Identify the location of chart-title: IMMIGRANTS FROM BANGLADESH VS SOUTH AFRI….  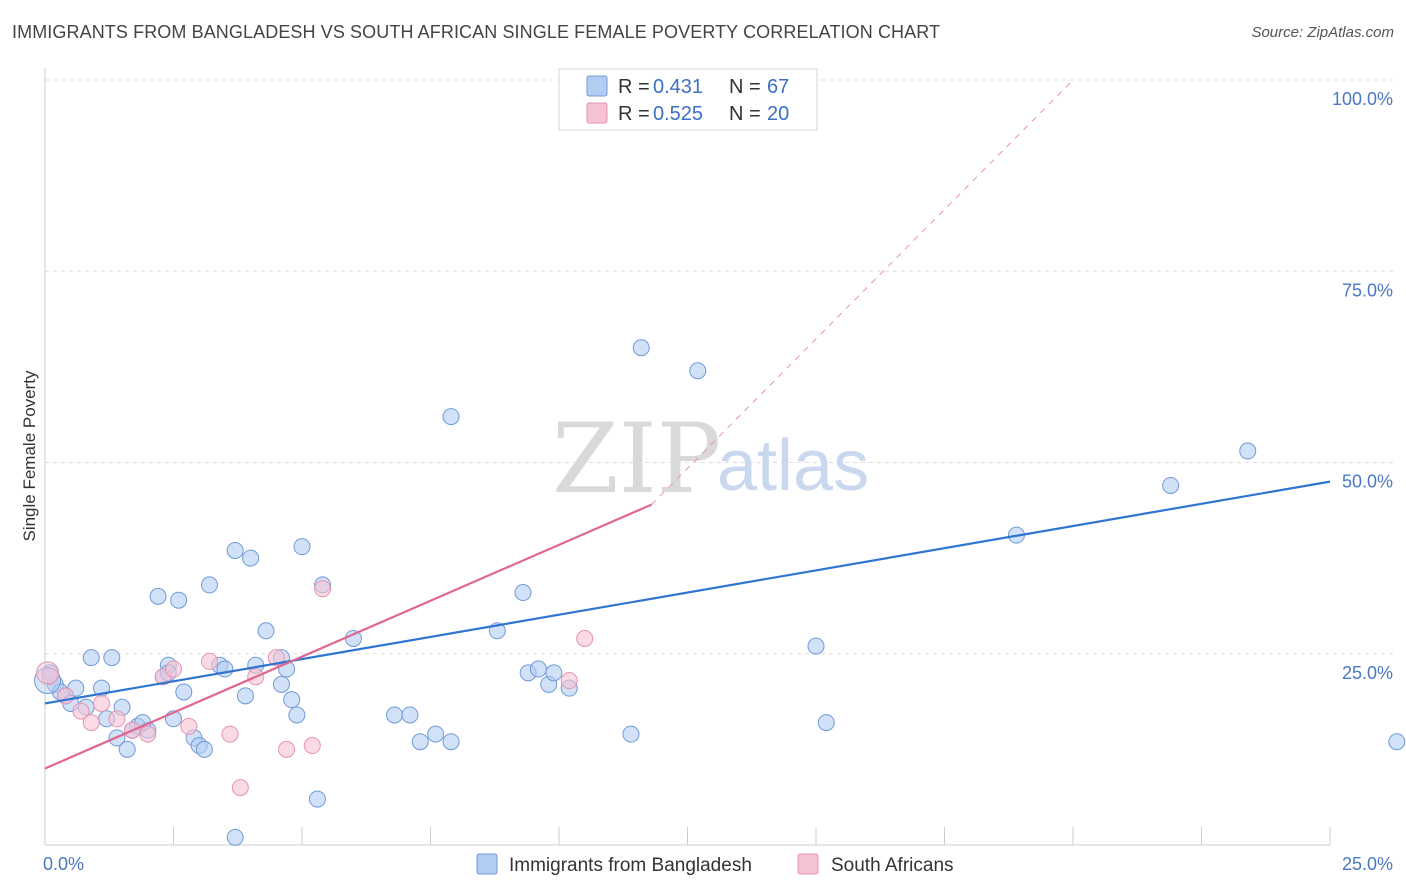
(476, 32).